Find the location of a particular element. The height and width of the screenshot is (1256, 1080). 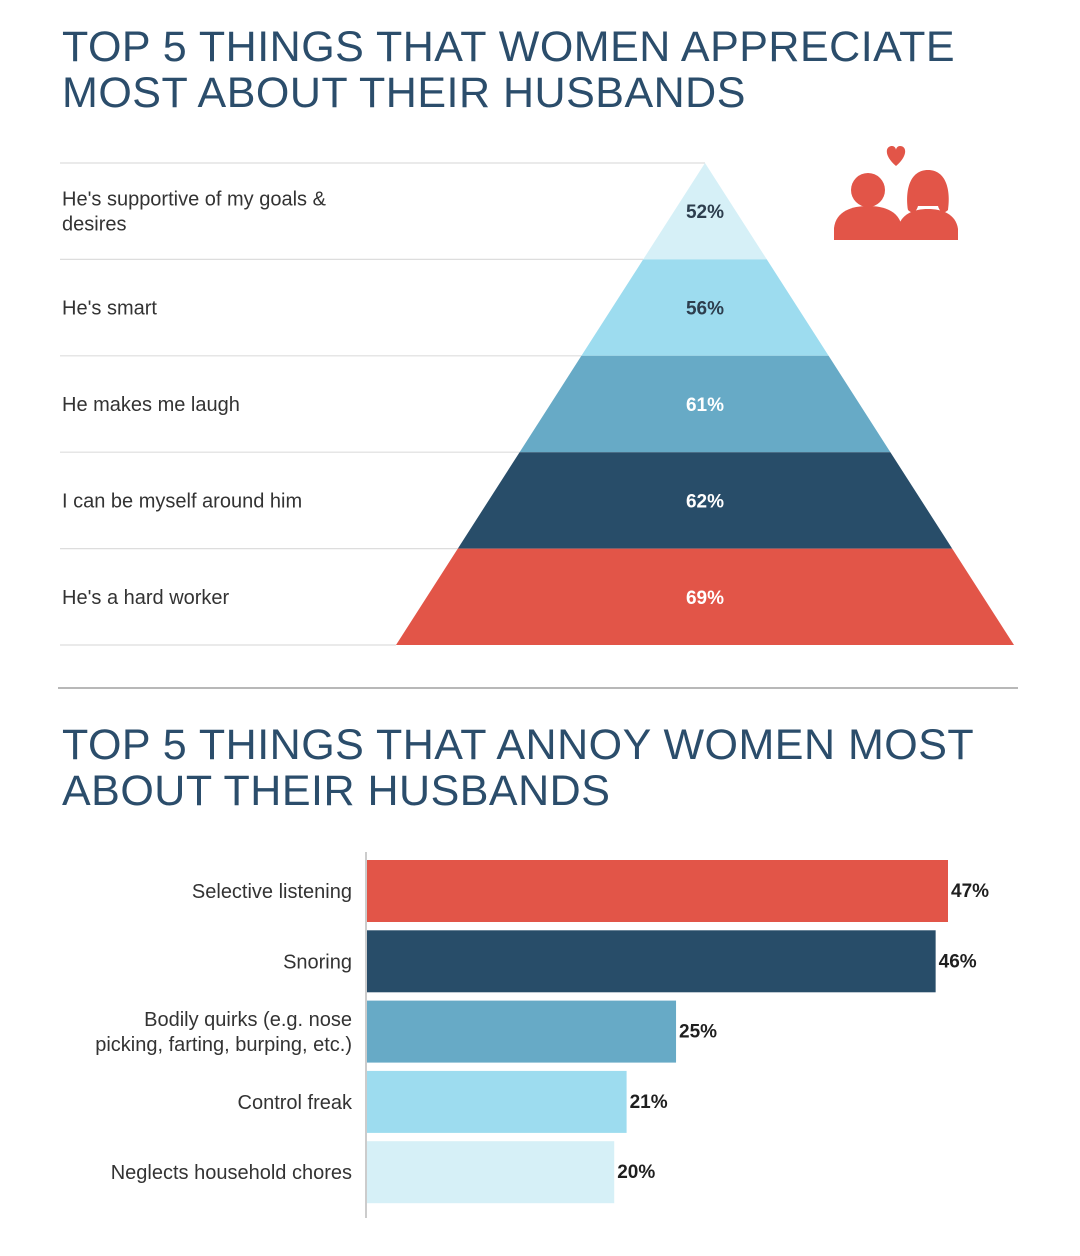

pyramid-row-label: desires is located at coordinates (94, 225).